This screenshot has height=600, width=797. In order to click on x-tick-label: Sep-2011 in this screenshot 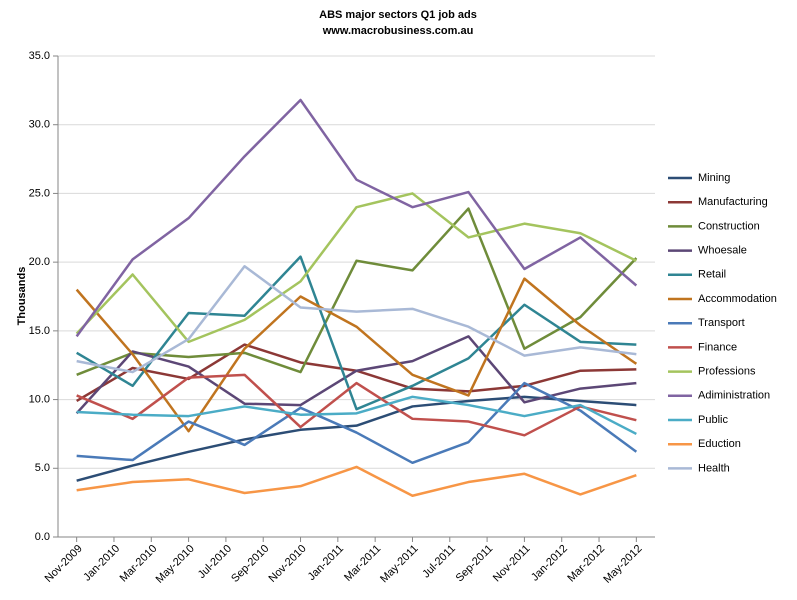, I will do `click(475, 564)`.